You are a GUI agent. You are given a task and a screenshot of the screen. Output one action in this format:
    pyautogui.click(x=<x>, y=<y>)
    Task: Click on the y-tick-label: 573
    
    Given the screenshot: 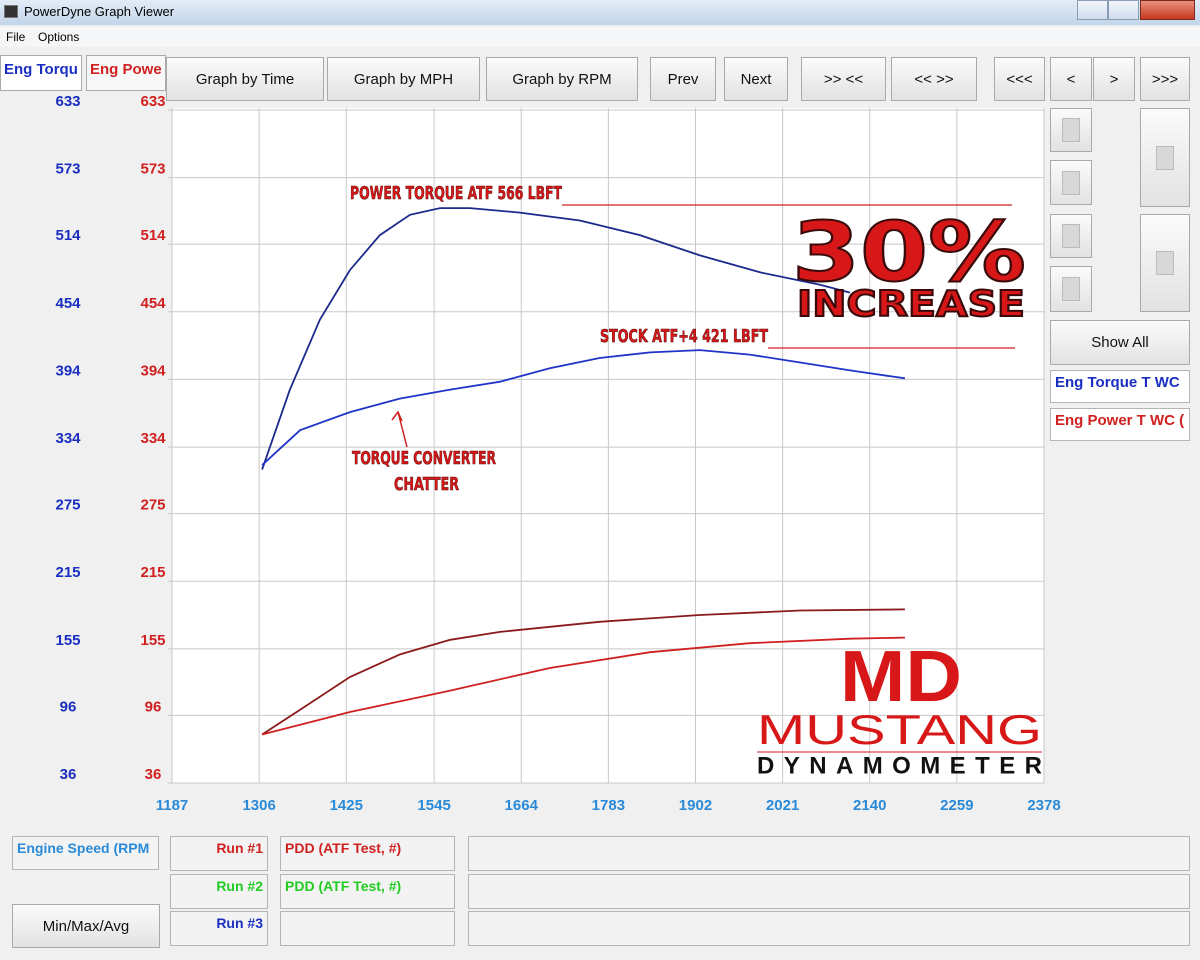 What is the action you would take?
    pyautogui.click(x=67, y=169)
    